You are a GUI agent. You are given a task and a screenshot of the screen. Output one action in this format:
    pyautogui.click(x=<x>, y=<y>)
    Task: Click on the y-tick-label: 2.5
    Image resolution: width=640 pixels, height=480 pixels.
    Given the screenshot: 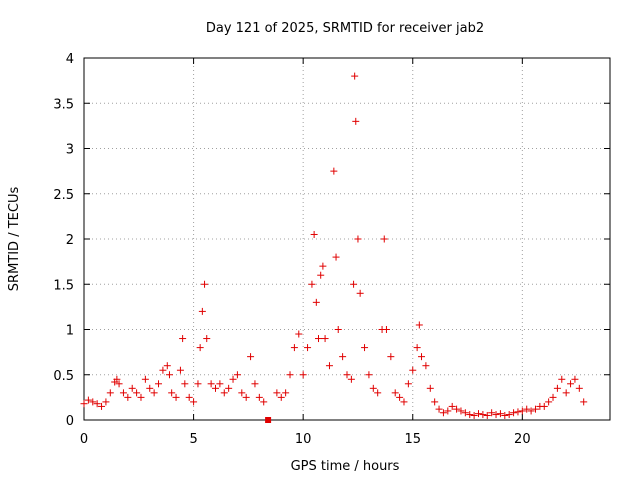 What is the action you would take?
    pyautogui.click(x=63, y=195)
    